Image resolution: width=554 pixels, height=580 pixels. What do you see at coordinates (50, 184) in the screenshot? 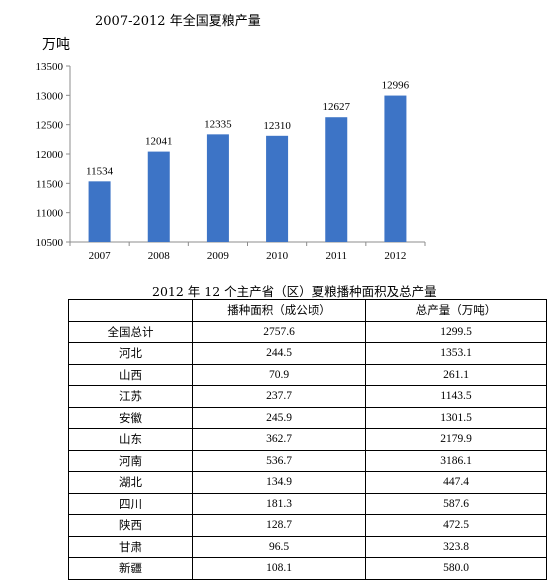
I see `y-tick-label: 11500` at bounding box center [50, 184].